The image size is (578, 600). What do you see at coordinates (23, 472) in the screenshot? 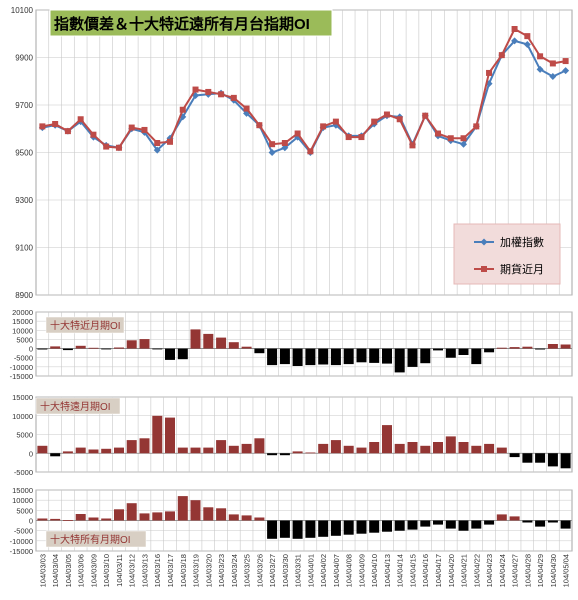
I see `y-tick-label: -5000` at bounding box center [23, 472].